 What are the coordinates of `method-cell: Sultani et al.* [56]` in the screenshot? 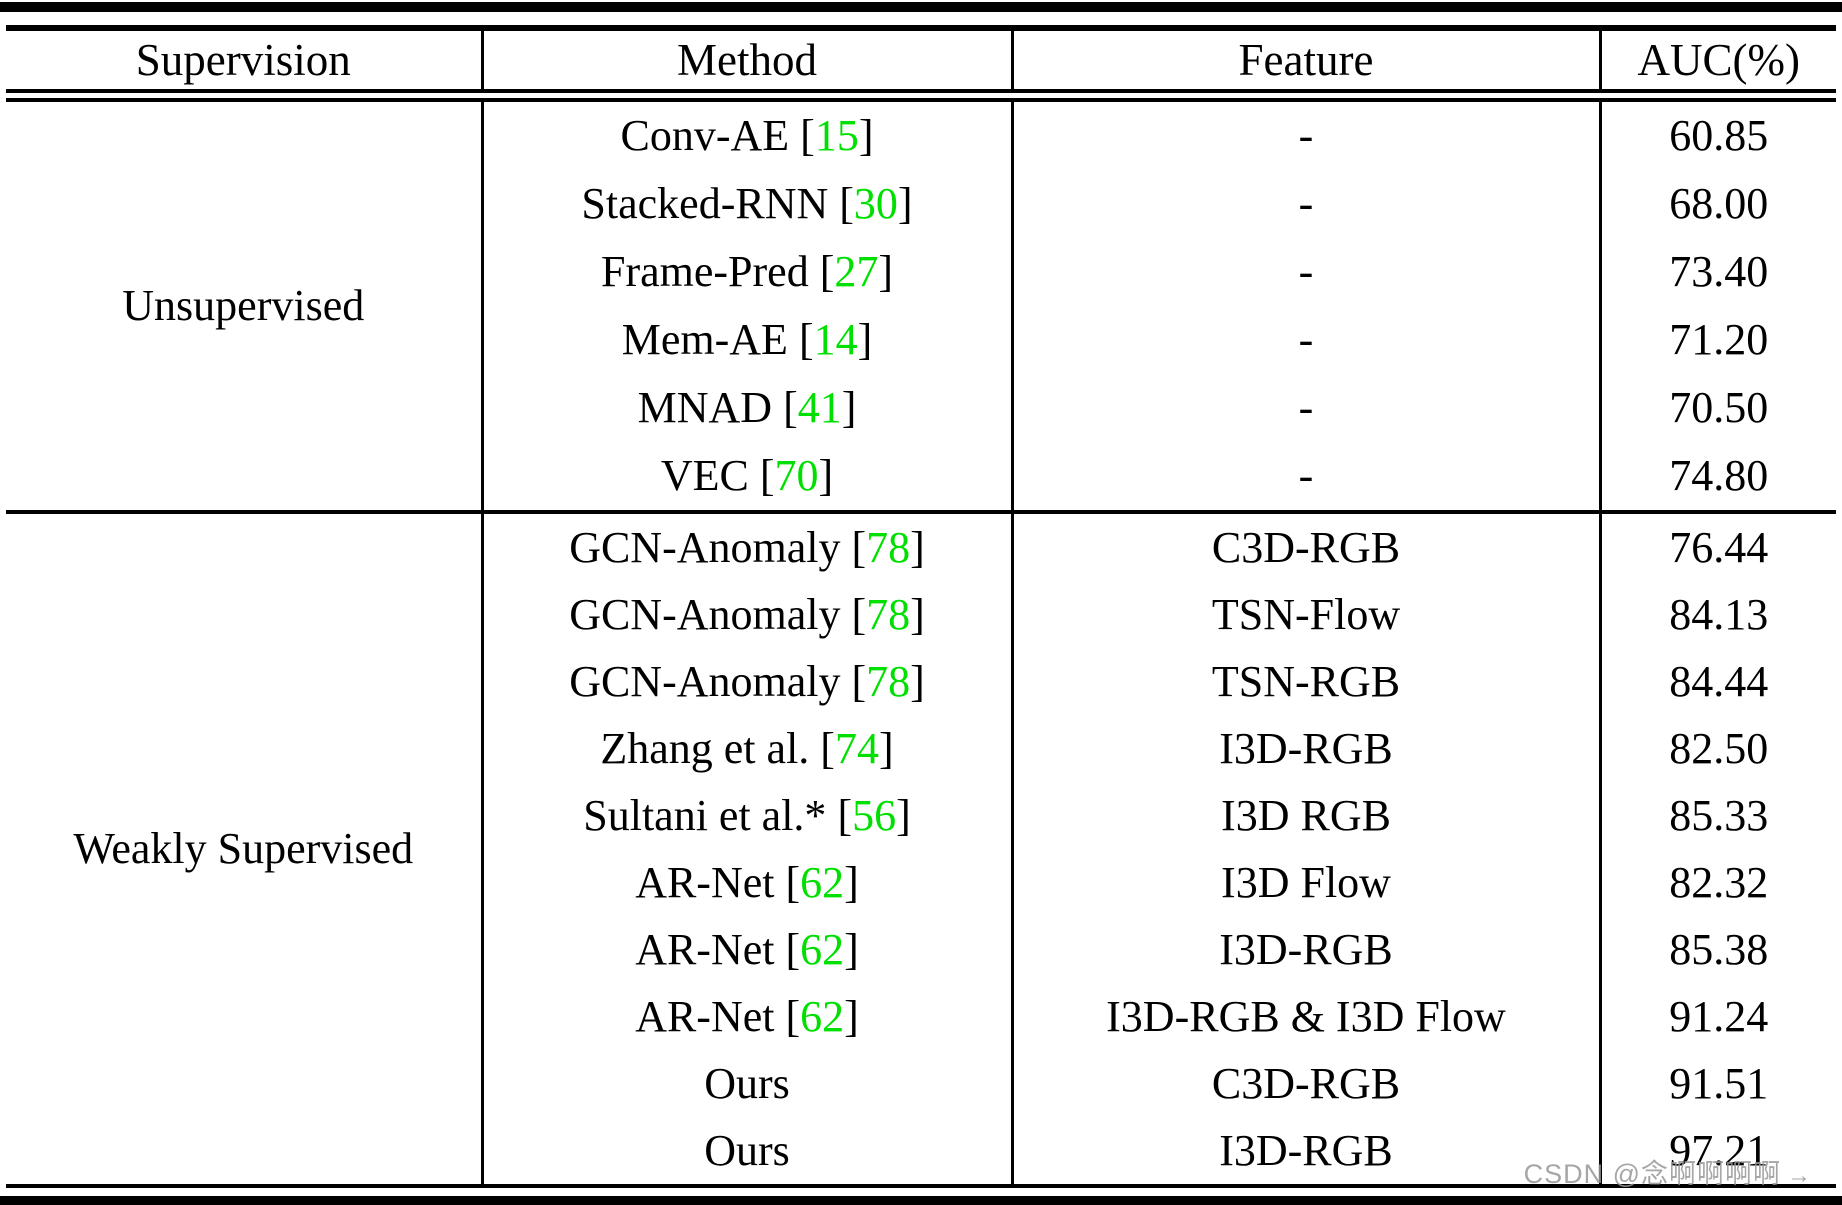 It's located at (746, 815).